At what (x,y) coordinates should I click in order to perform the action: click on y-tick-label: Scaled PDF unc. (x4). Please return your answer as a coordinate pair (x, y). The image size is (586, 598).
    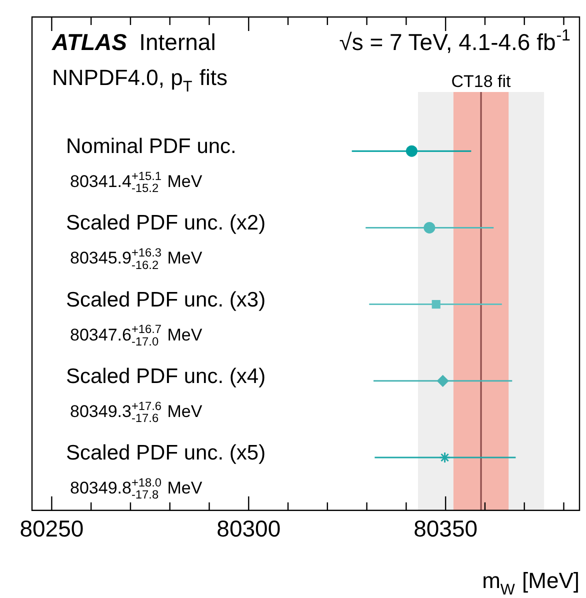
    Looking at the image, I should click on (166, 376).